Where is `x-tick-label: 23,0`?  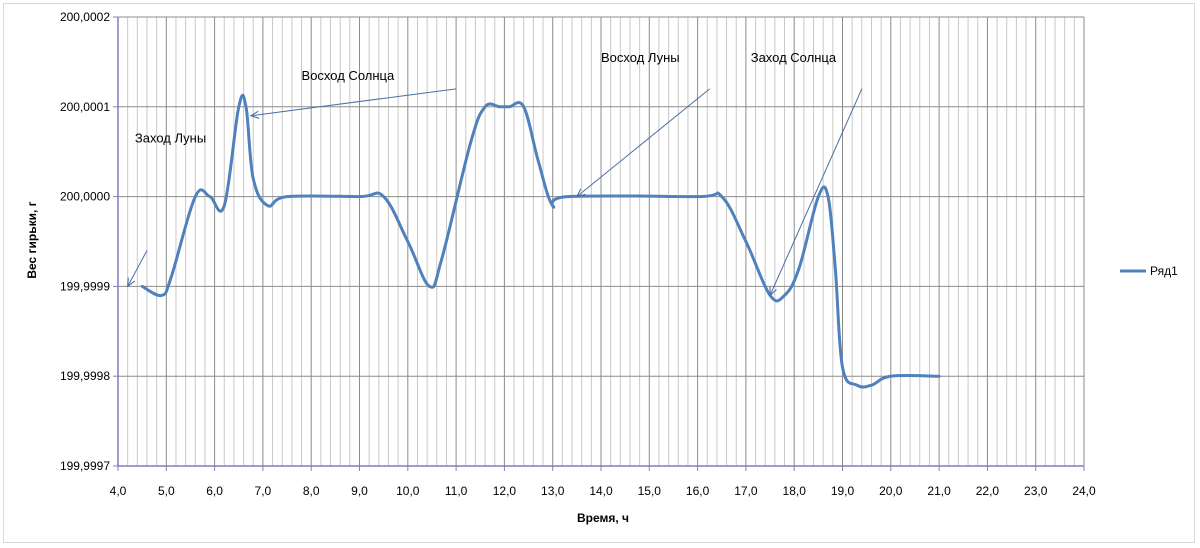 x-tick-label: 23,0 is located at coordinates (1036, 491).